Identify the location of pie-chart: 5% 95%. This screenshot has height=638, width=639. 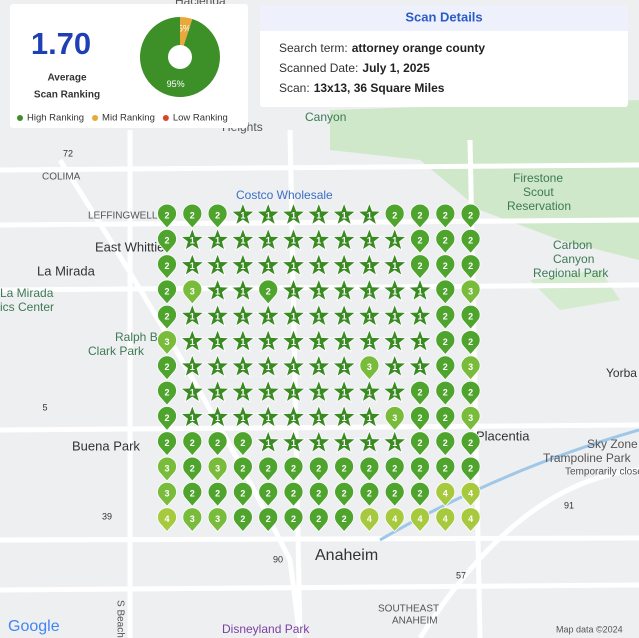
(180, 57).